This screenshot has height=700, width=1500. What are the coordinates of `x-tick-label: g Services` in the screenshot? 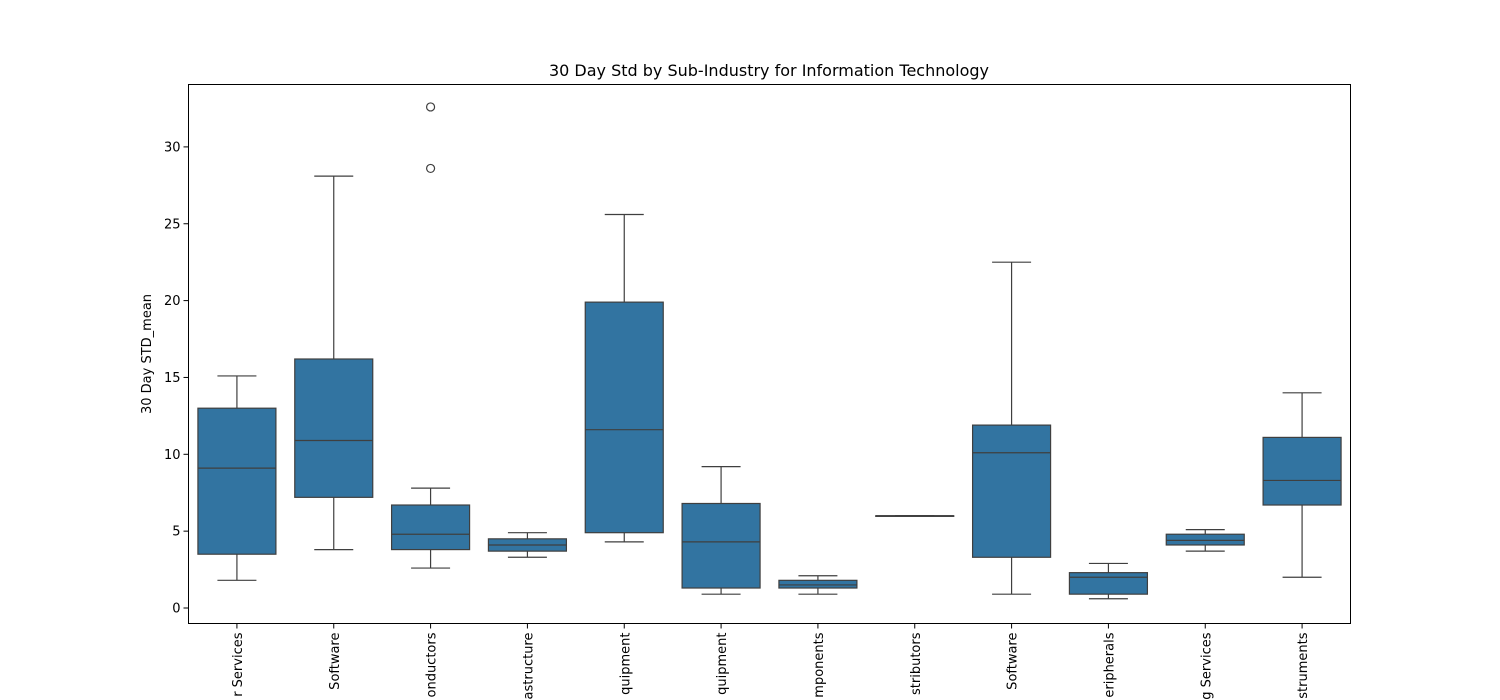 It's located at (1206, 665).